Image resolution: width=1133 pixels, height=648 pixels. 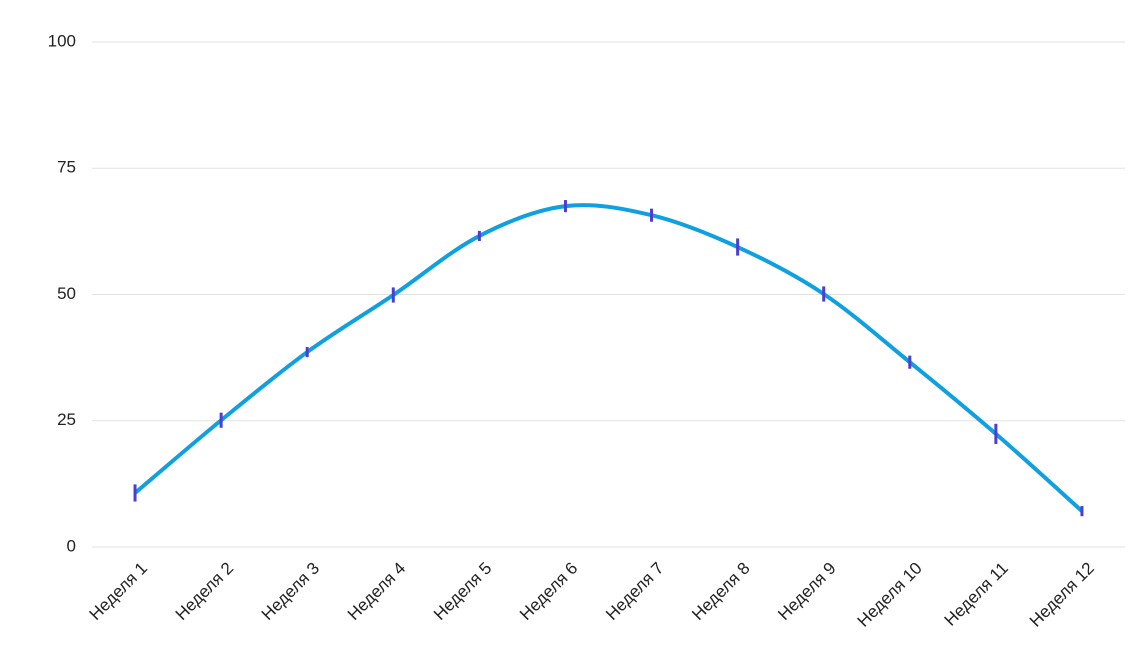 What do you see at coordinates (806, 591) in the screenshot?
I see `x-tick-label: Неделя 9` at bounding box center [806, 591].